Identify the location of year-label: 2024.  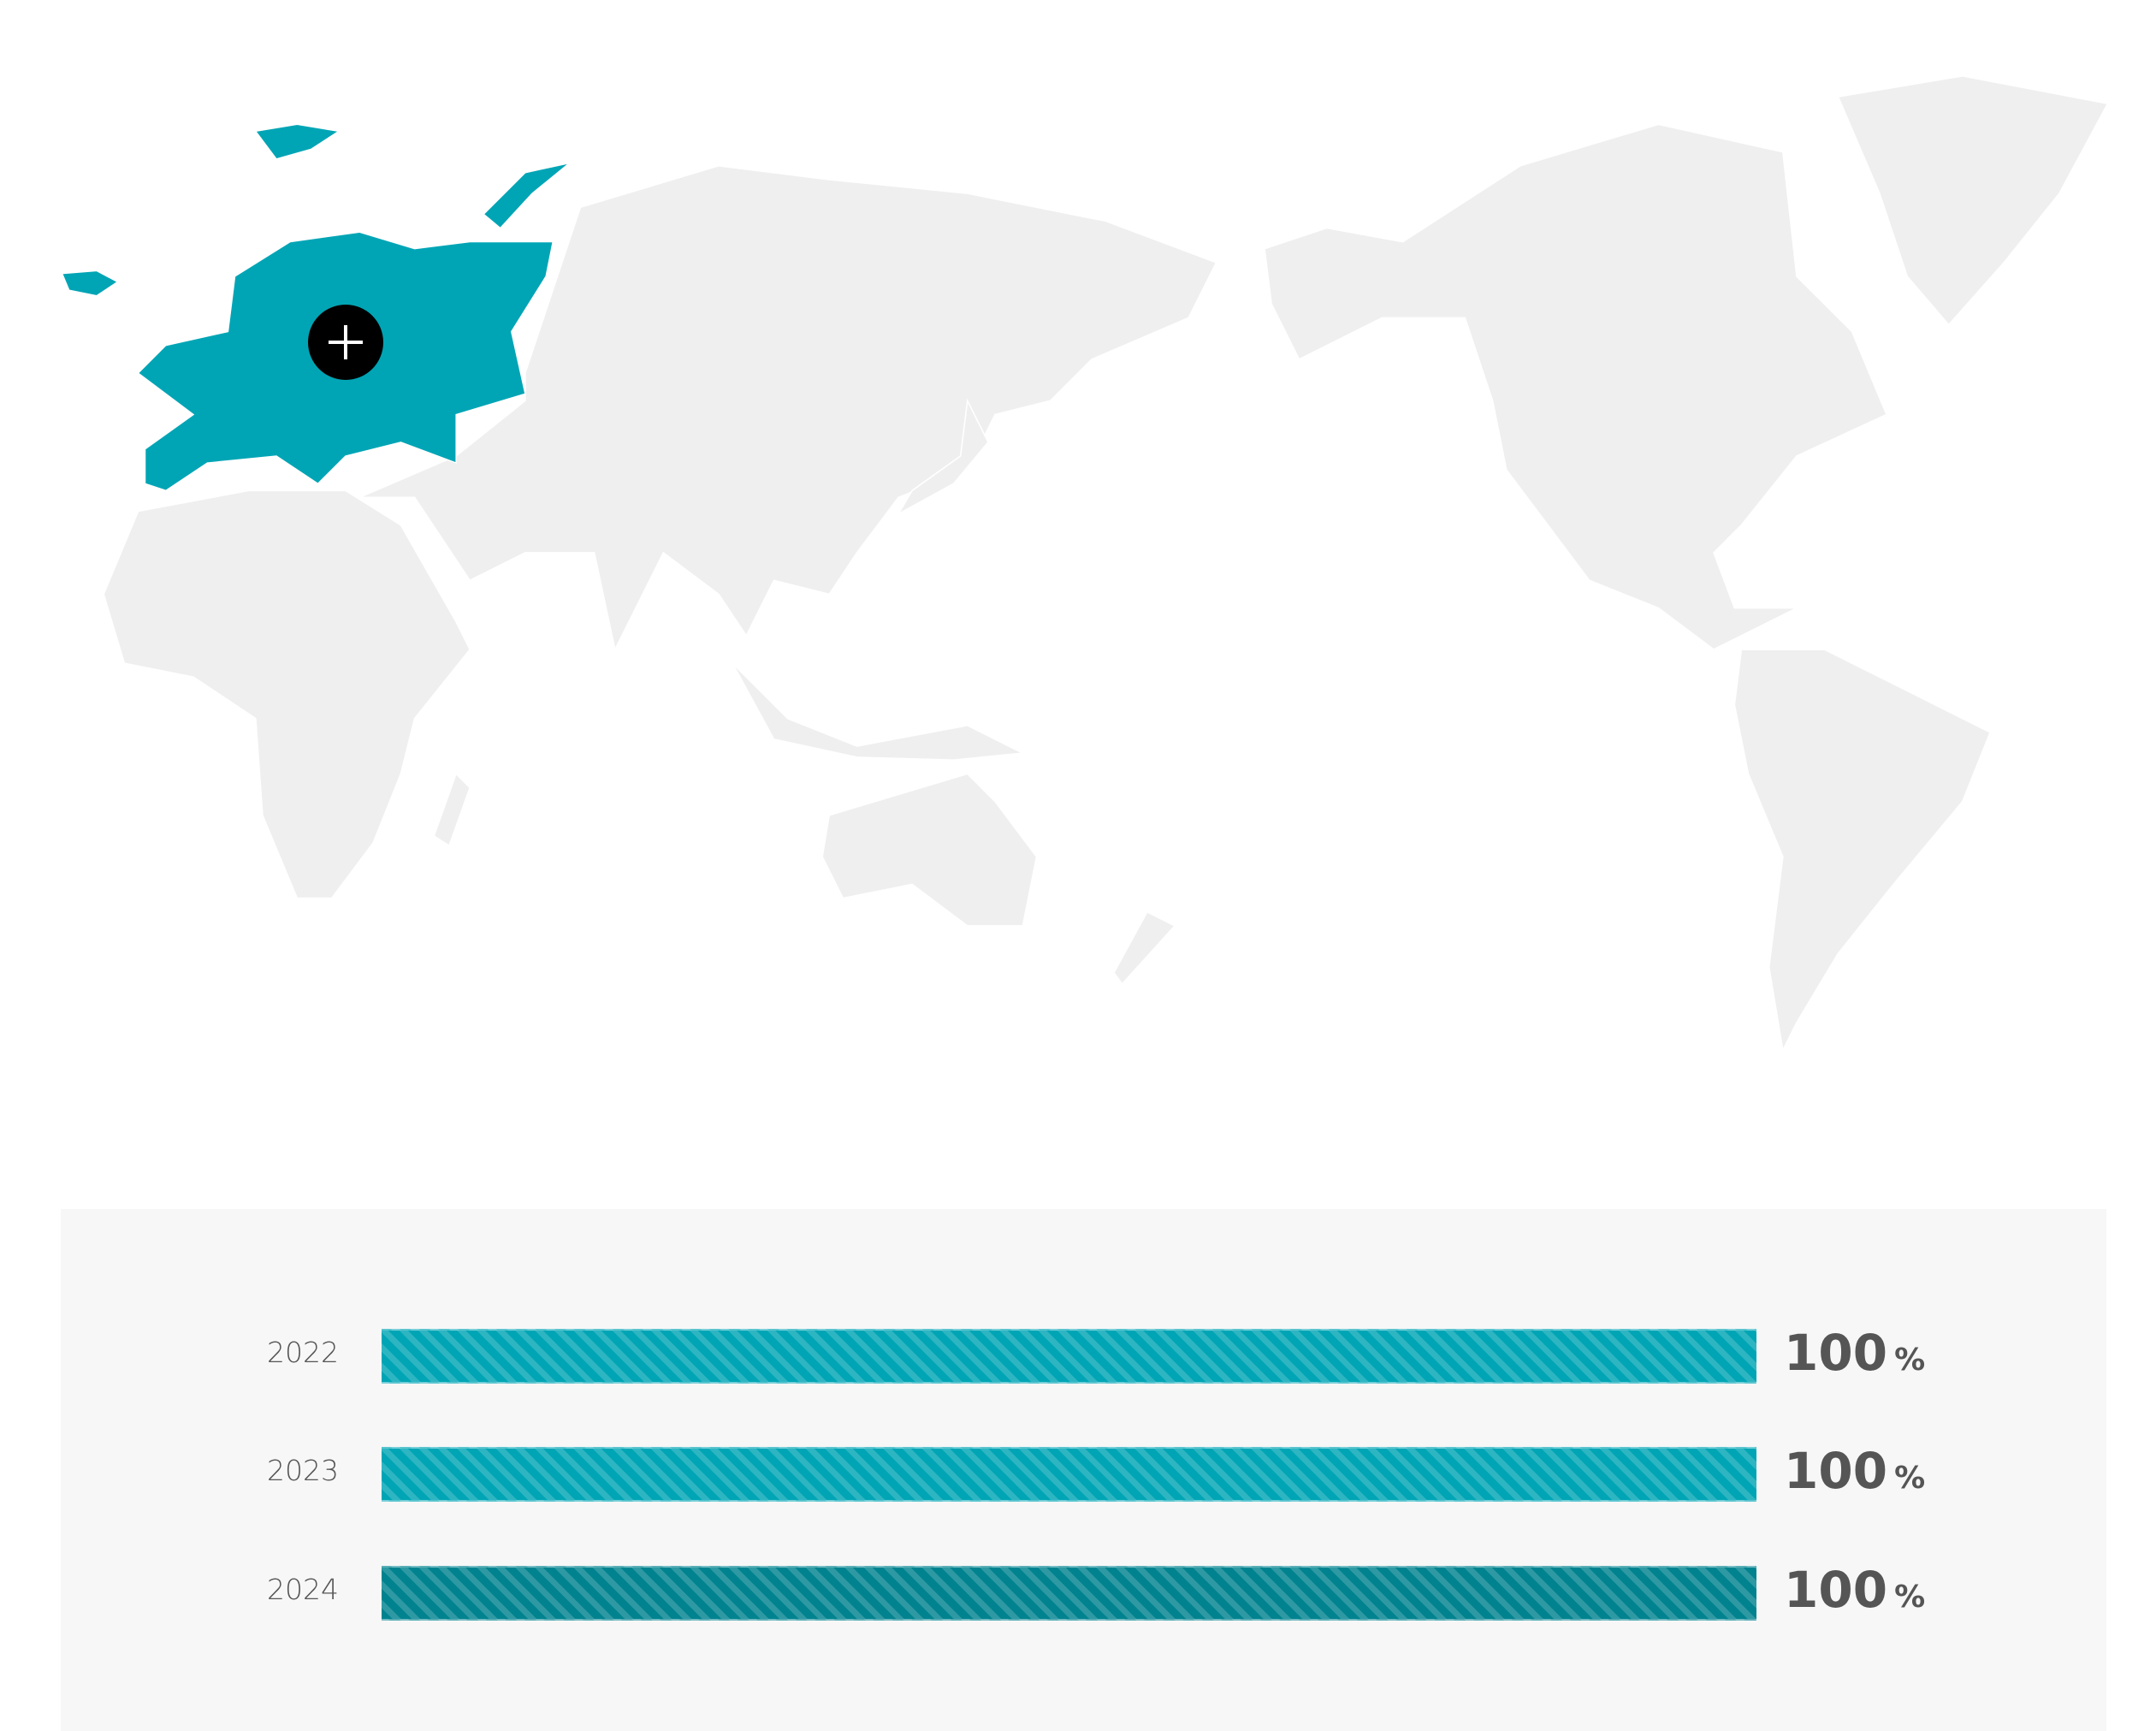
(303, 1589).